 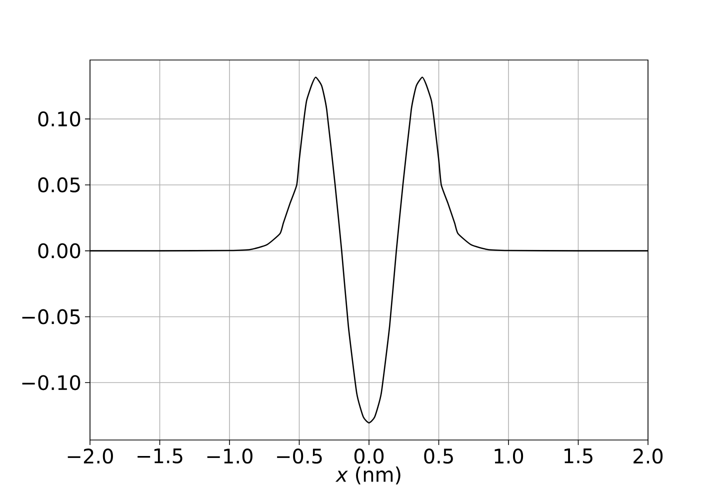 What do you see at coordinates (51, 382) in the screenshot?
I see `y-tick-label: −0.10` at bounding box center [51, 382].